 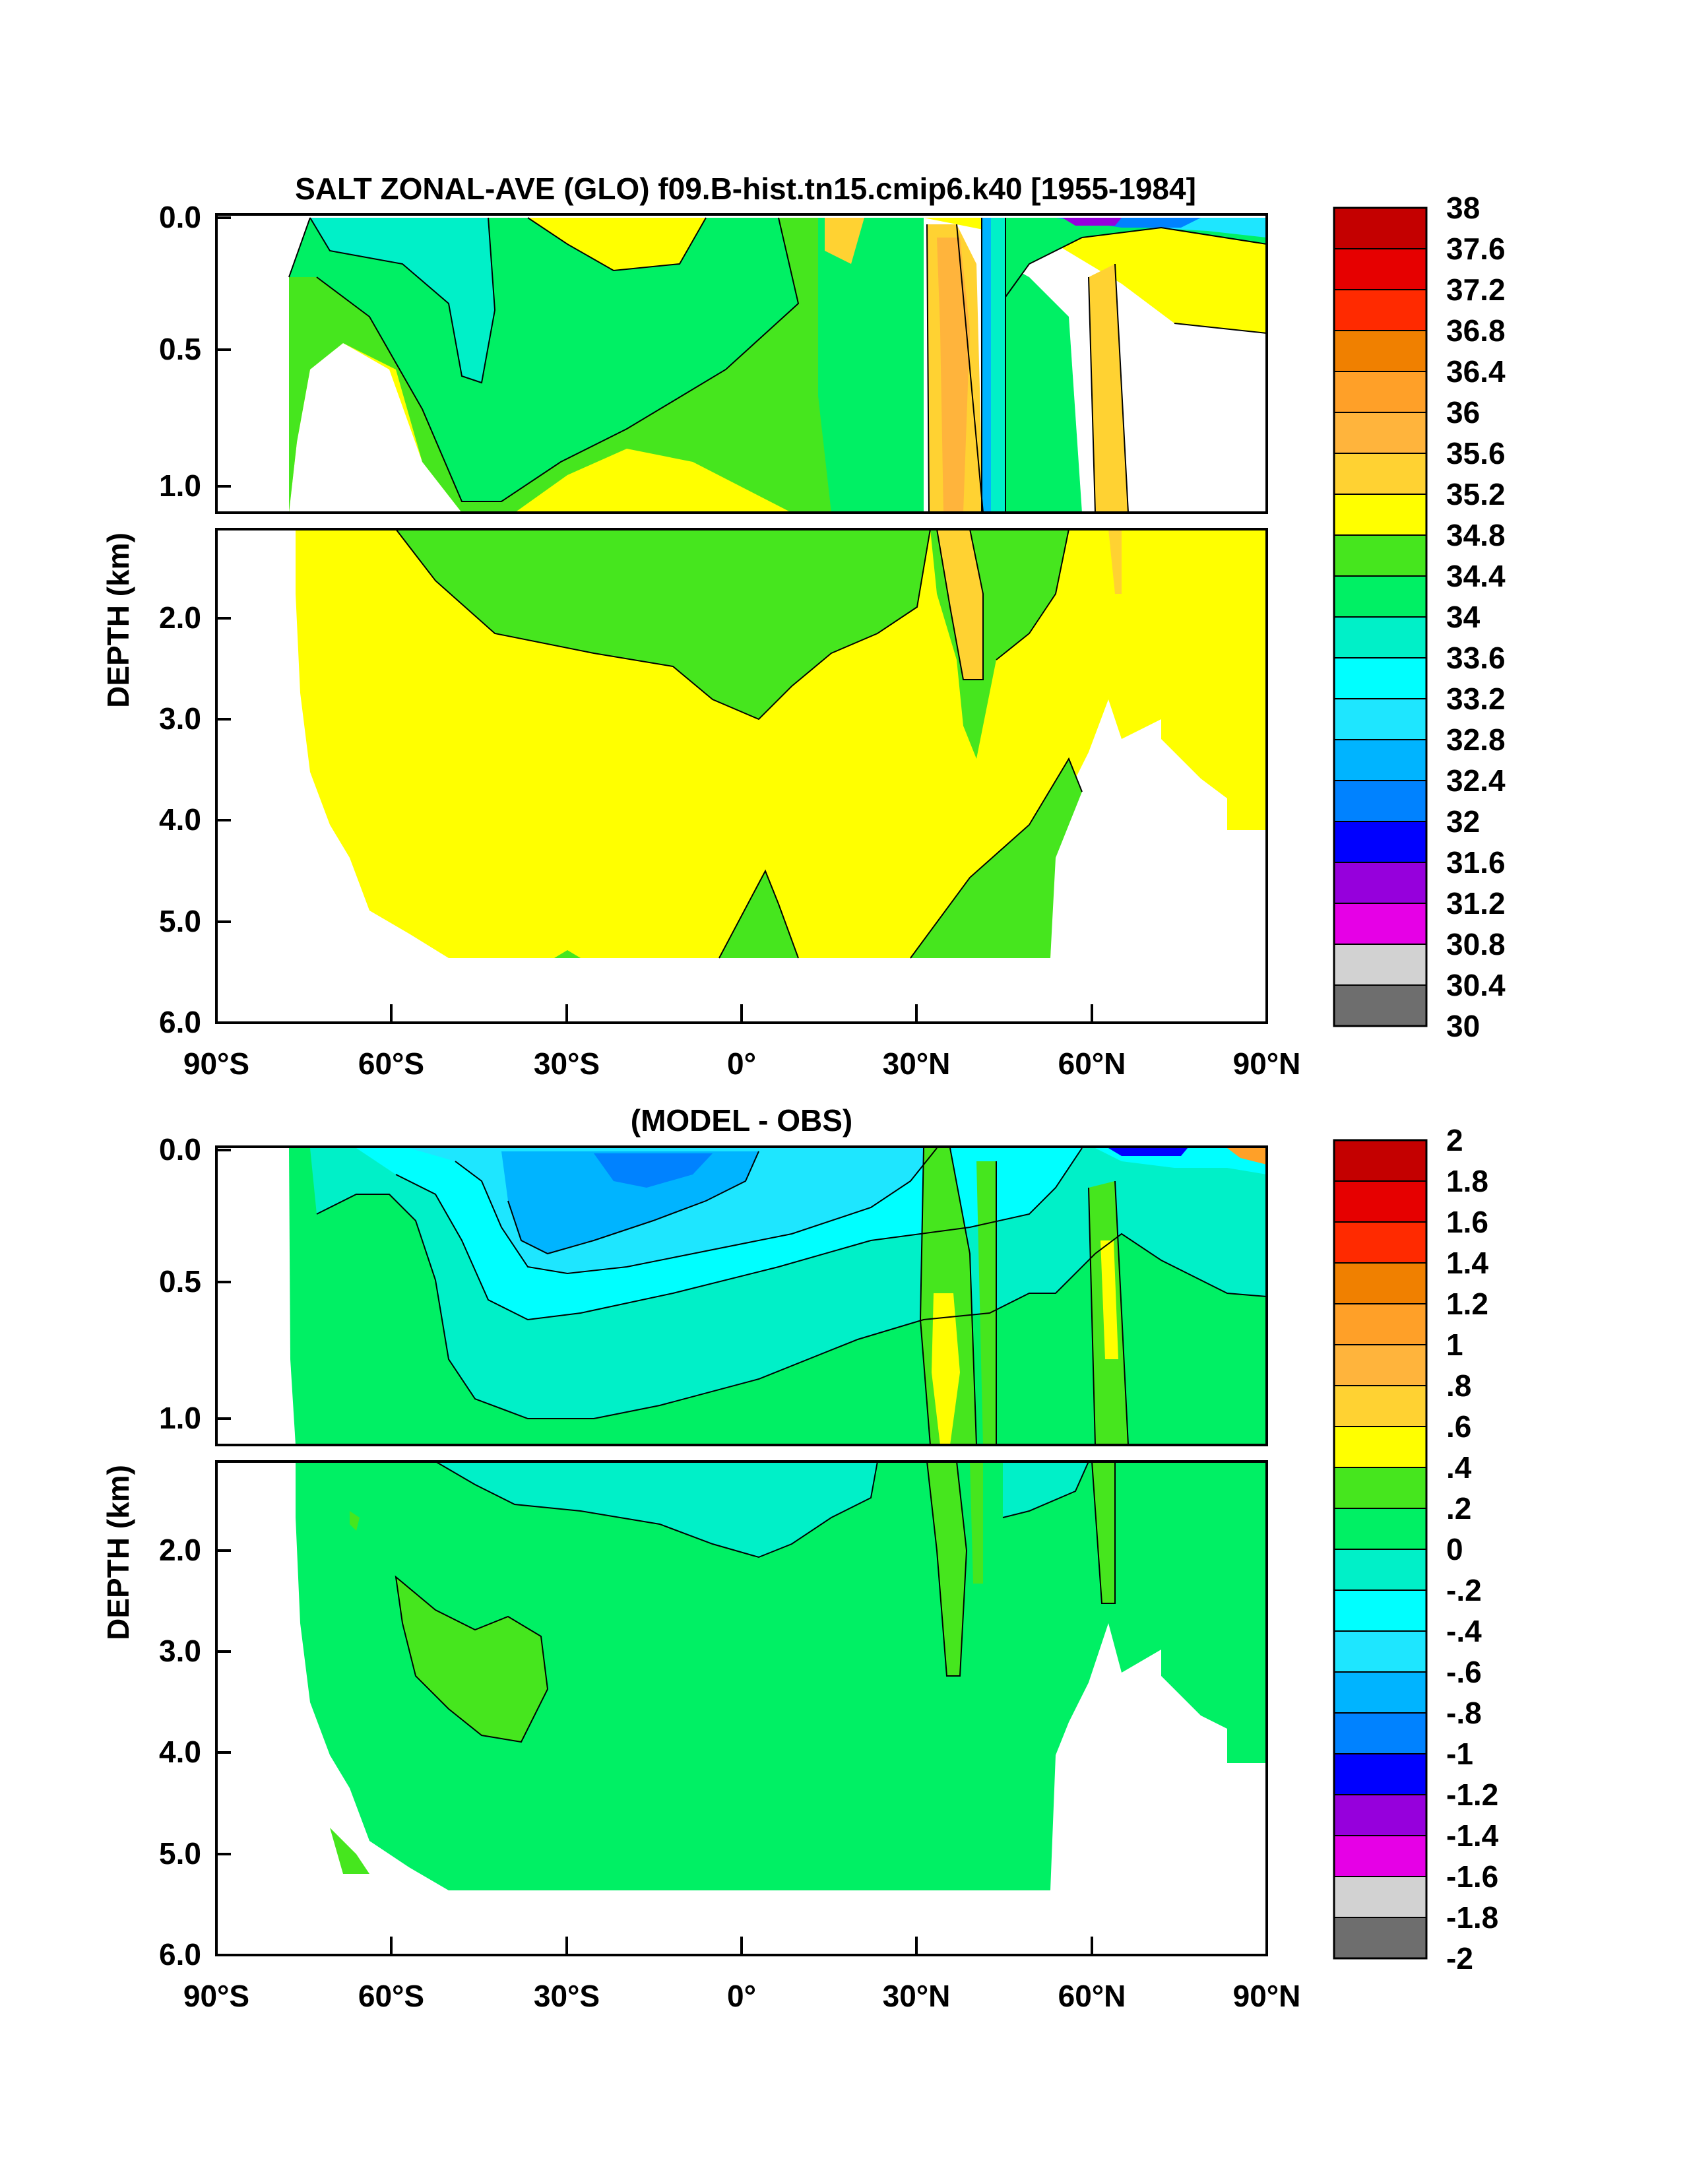 What do you see at coordinates (1476, 249) in the screenshot?
I see `colorbar-label: 37.6` at bounding box center [1476, 249].